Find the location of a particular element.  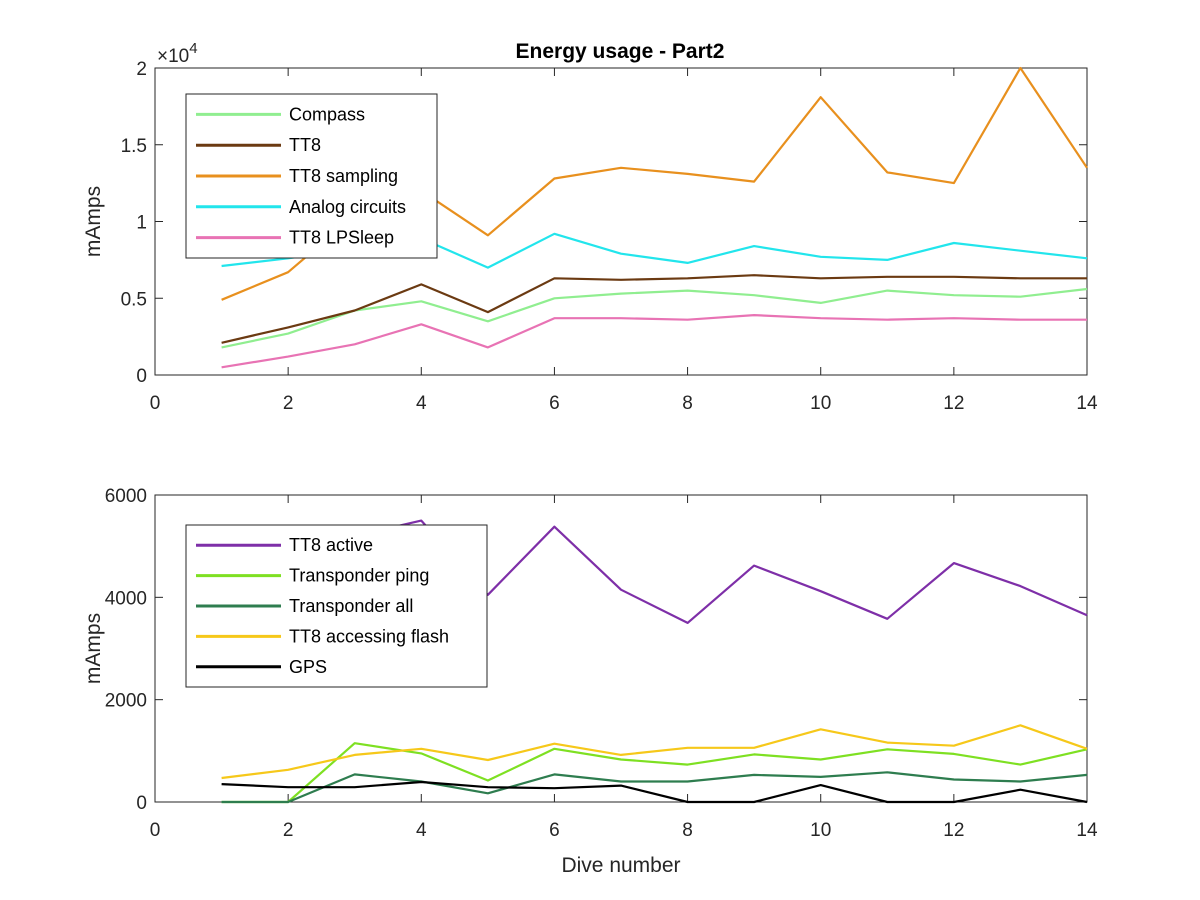

legend-label-analog-circuits: Analog circuits is located at coordinates (347, 207).